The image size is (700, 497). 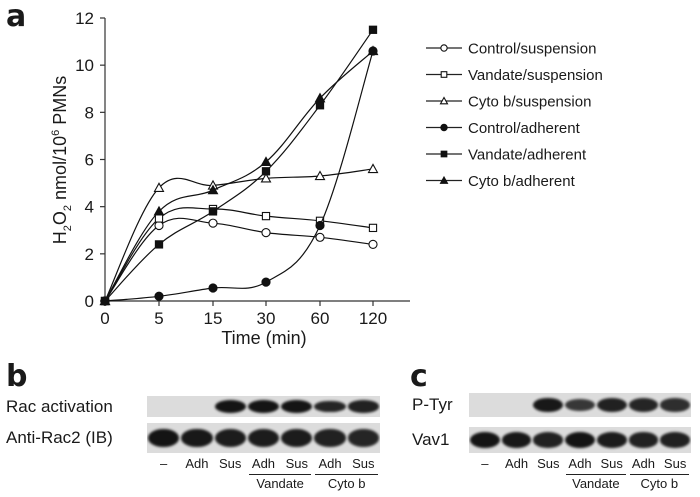 What do you see at coordinates (419, 376) in the screenshot?
I see `panel-c-letter: c` at bounding box center [419, 376].